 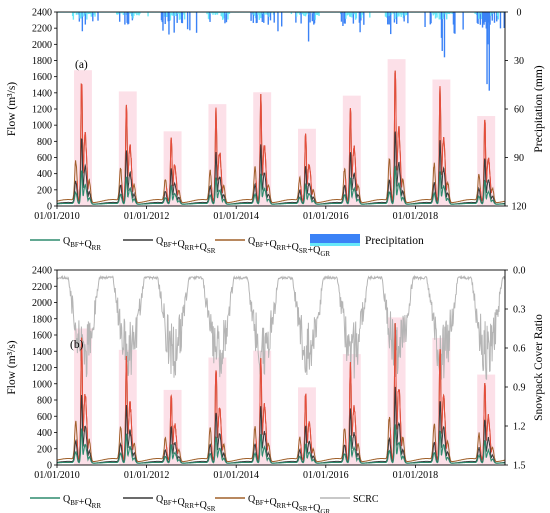 I want to click on y2-tick-label: 0.0, so click(x=519, y=271).